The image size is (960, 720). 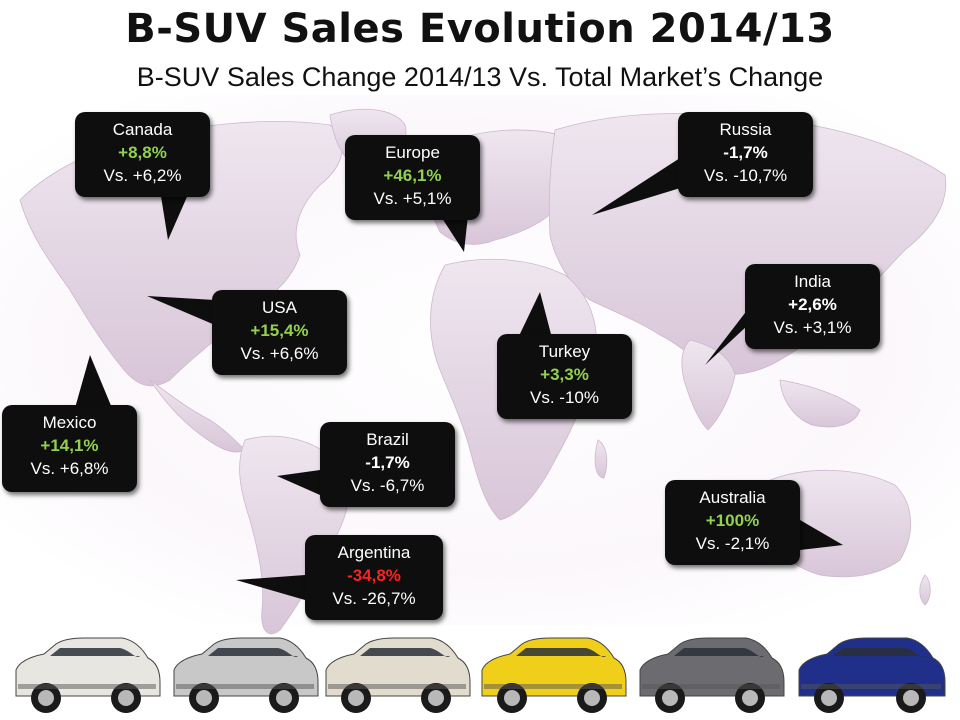 I want to click on callout-australia: Australia +100% Vs. -2,1%, so click(x=732, y=522).